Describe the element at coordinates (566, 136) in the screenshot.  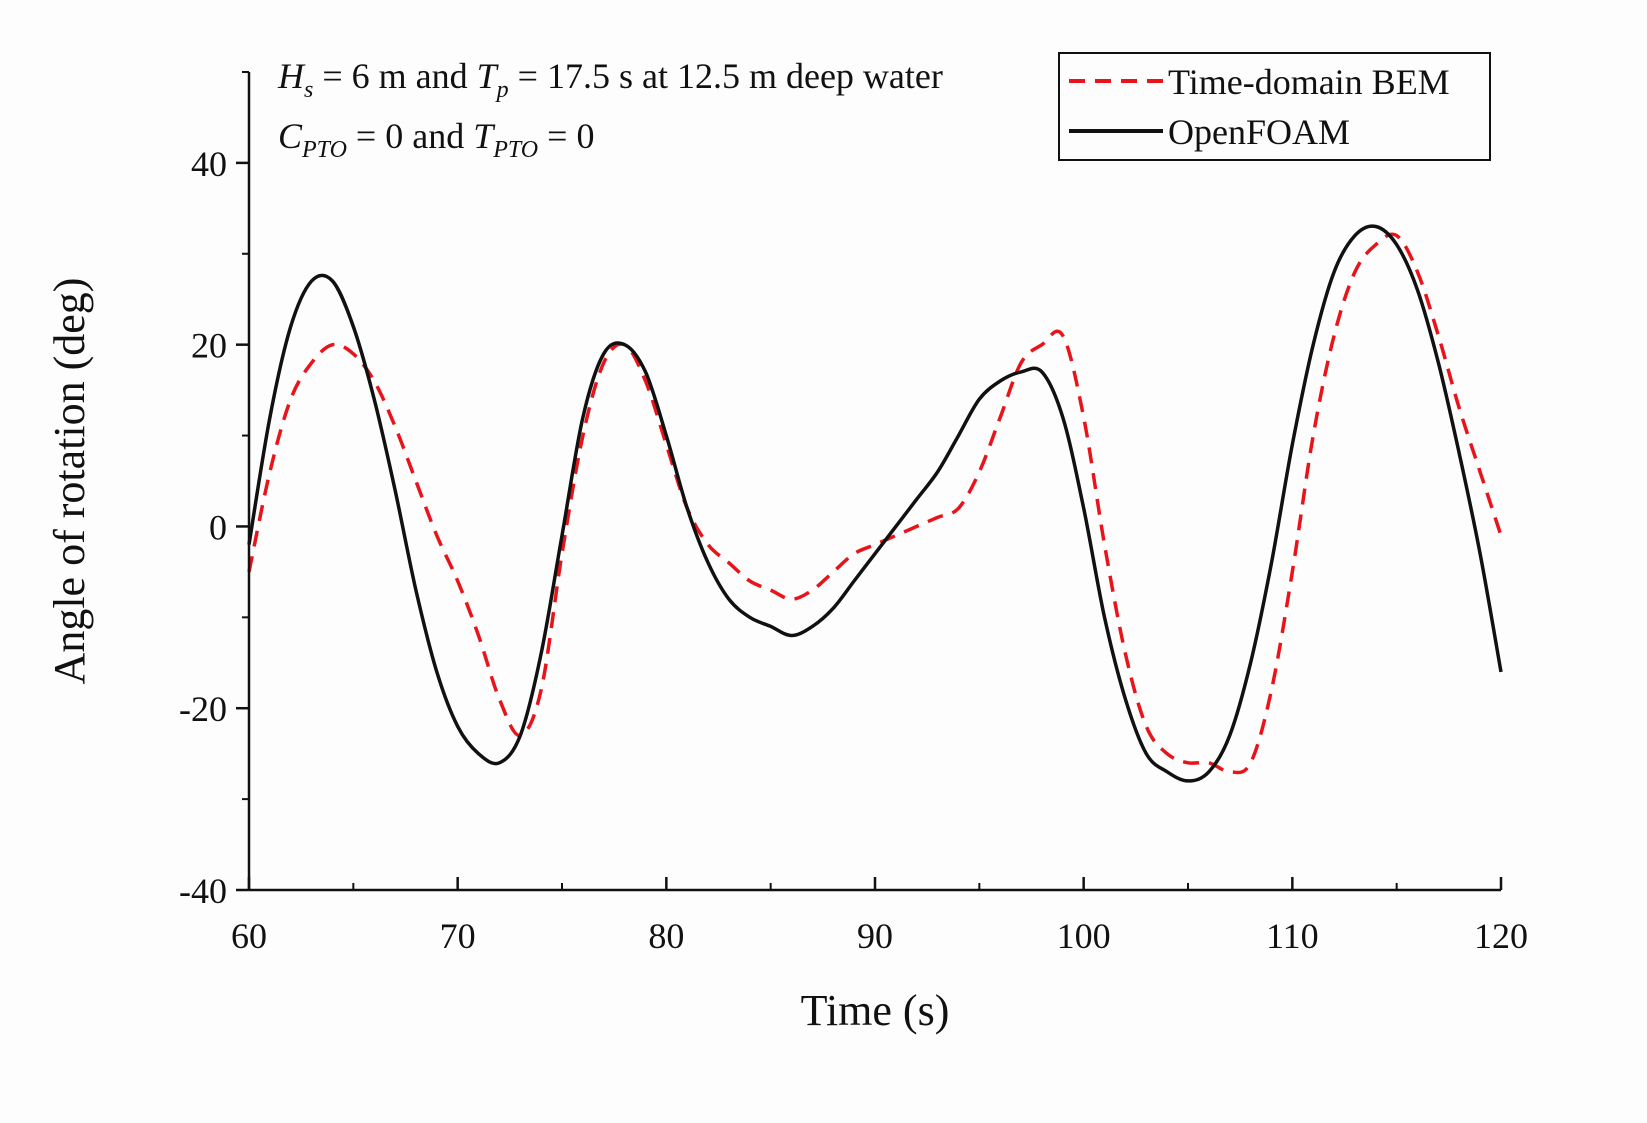
I see `annotation-t2-tail: = 0` at that location.